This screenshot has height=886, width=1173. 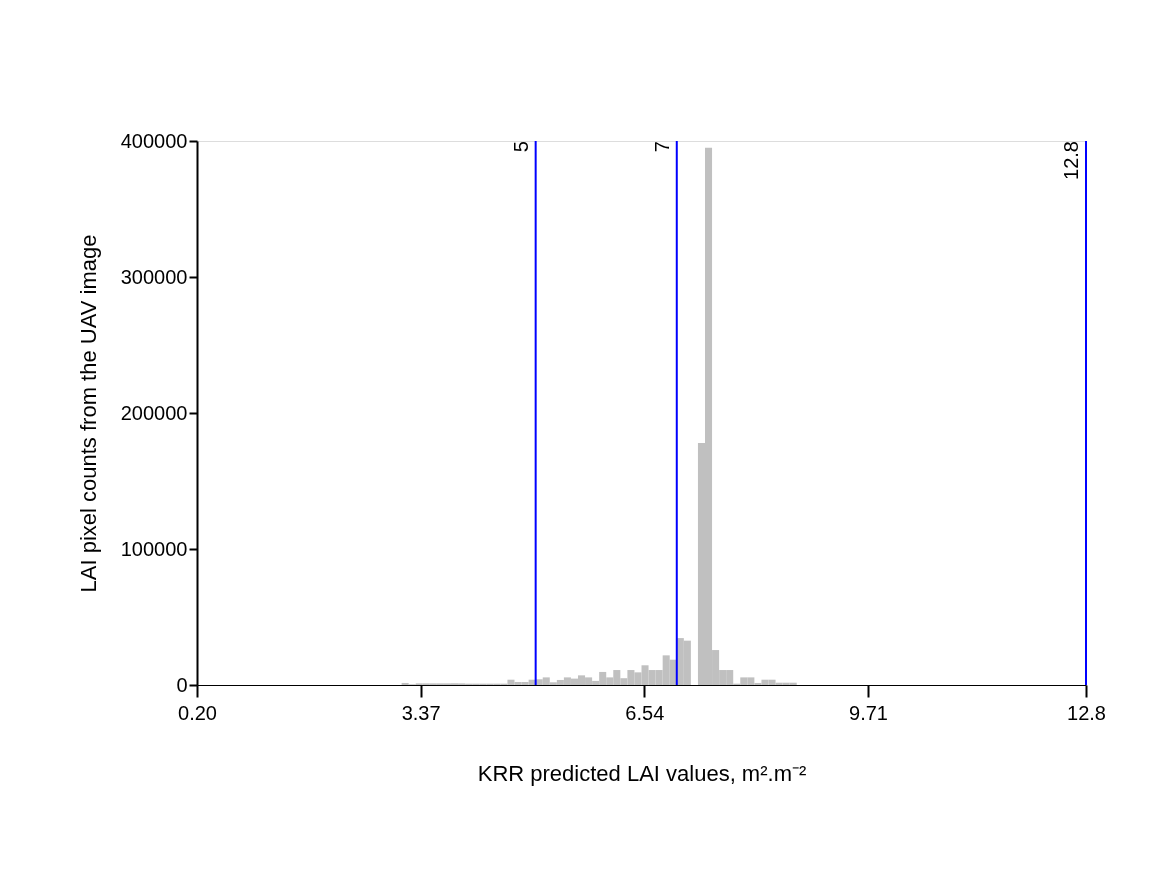 What do you see at coordinates (868, 712) in the screenshot?
I see `x-tick-label: 9.71` at bounding box center [868, 712].